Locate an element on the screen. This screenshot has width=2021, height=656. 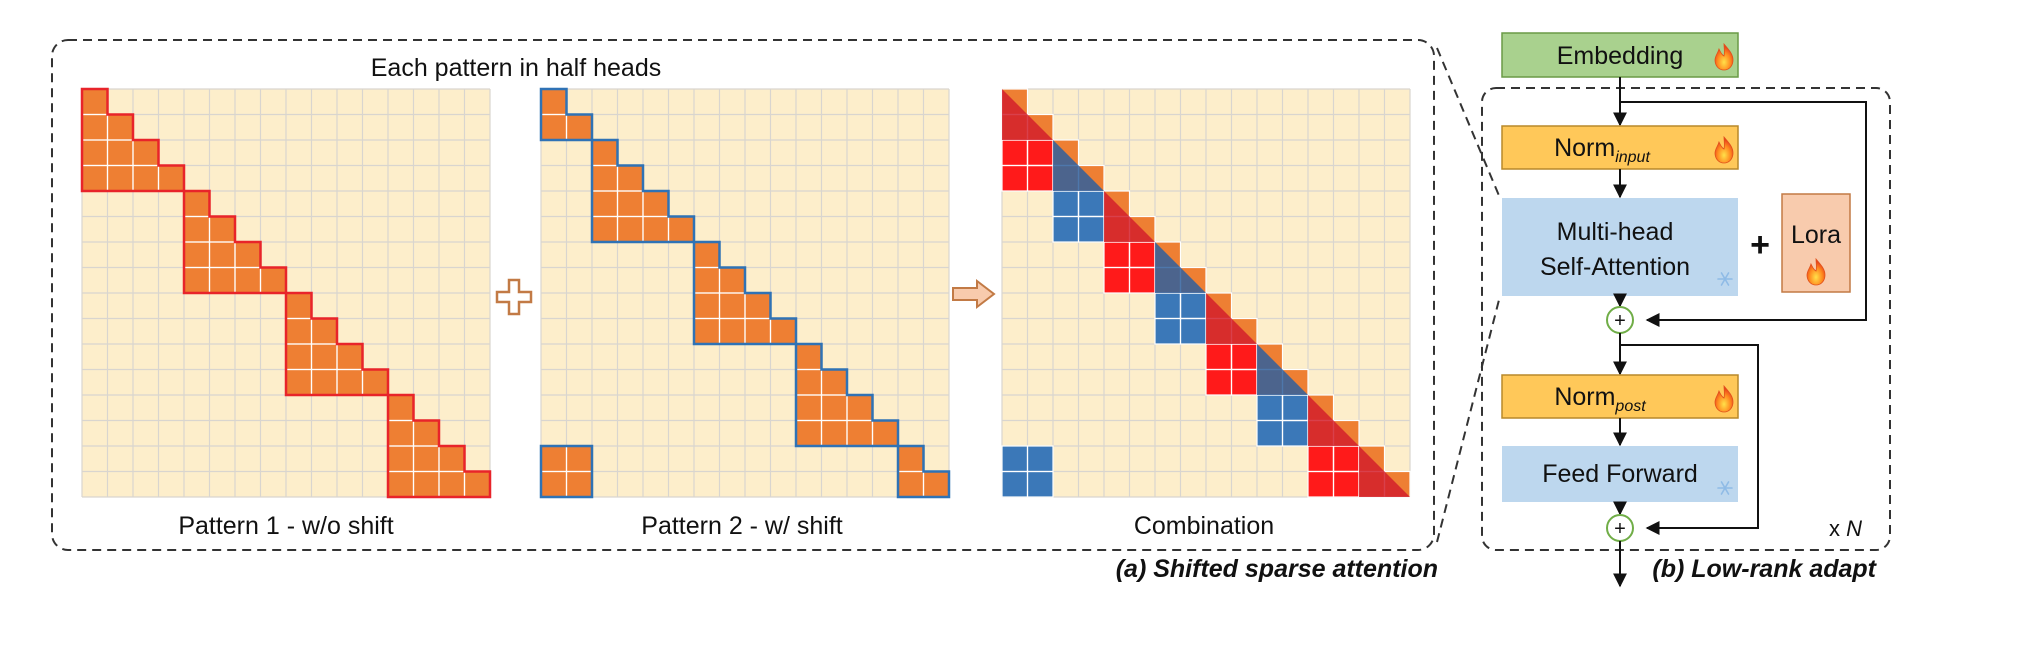
embedding-label: Embedding is located at coordinates (1620, 56).